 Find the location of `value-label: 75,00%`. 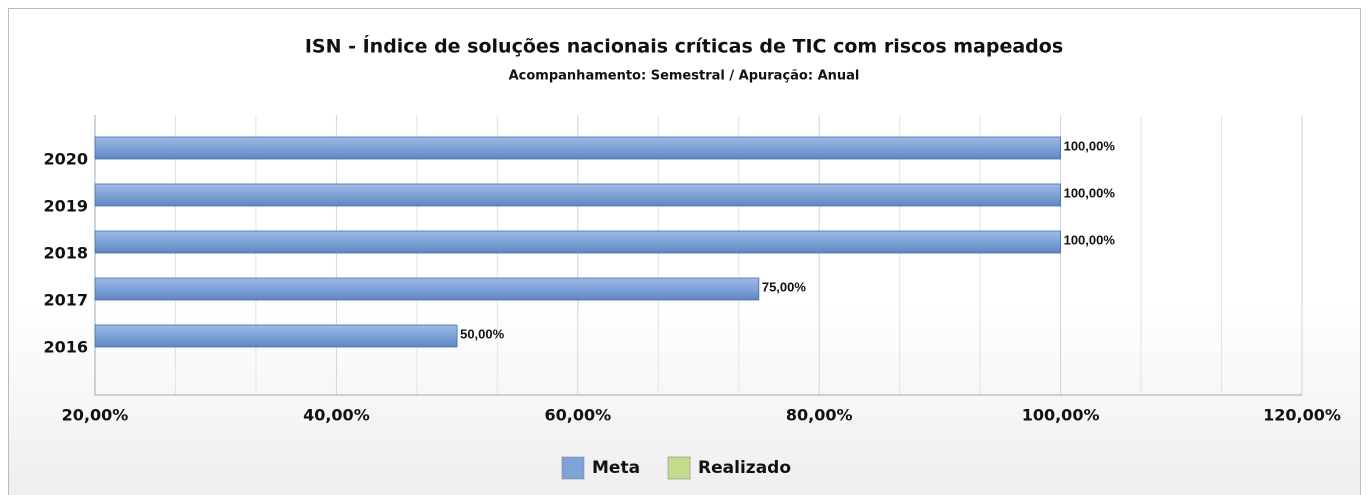

value-label: 75,00% is located at coordinates (784, 286).